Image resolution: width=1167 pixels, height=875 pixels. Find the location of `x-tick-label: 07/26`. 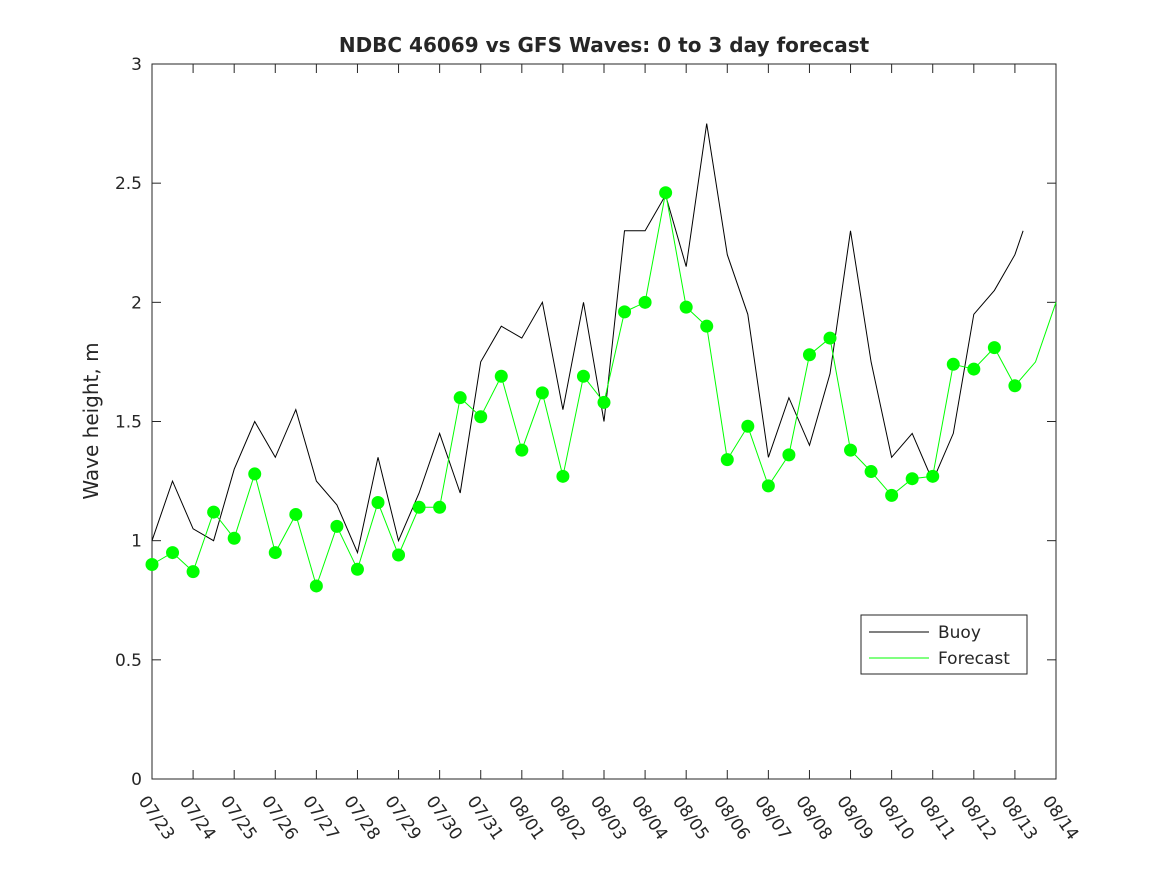

x-tick-label: 07/26 is located at coordinates (279, 818).